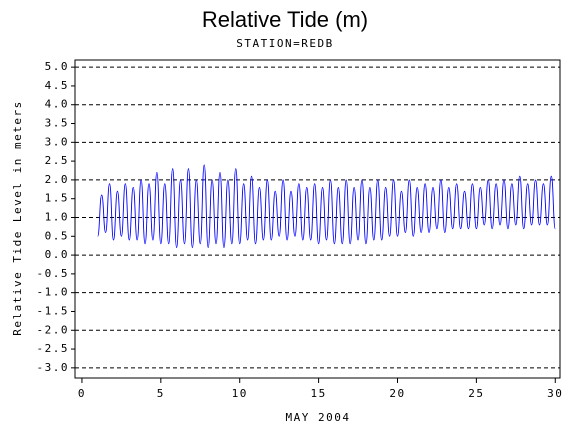 The width and height of the screenshot is (570, 430). What do you see at coordinates (57, 179) in the screenshot?
I see `y-tick-label: 2.0` at bounding box center [57, 179].